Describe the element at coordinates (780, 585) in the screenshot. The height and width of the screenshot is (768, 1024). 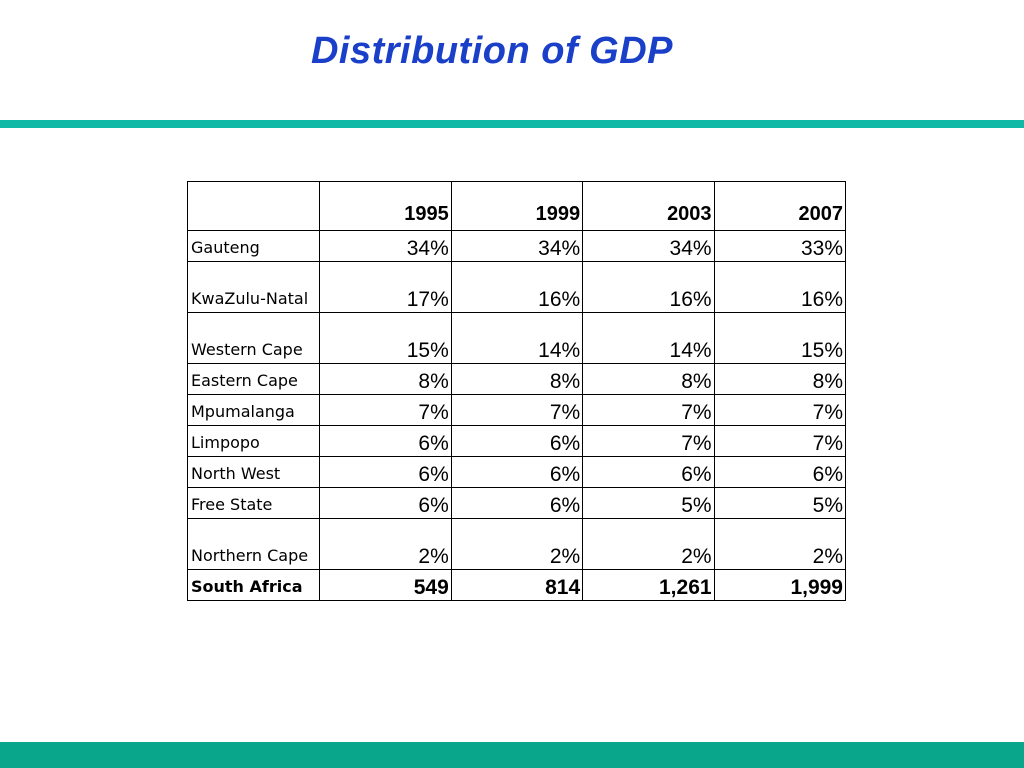
I see `total-gdp-cell: 1,999` at that location.